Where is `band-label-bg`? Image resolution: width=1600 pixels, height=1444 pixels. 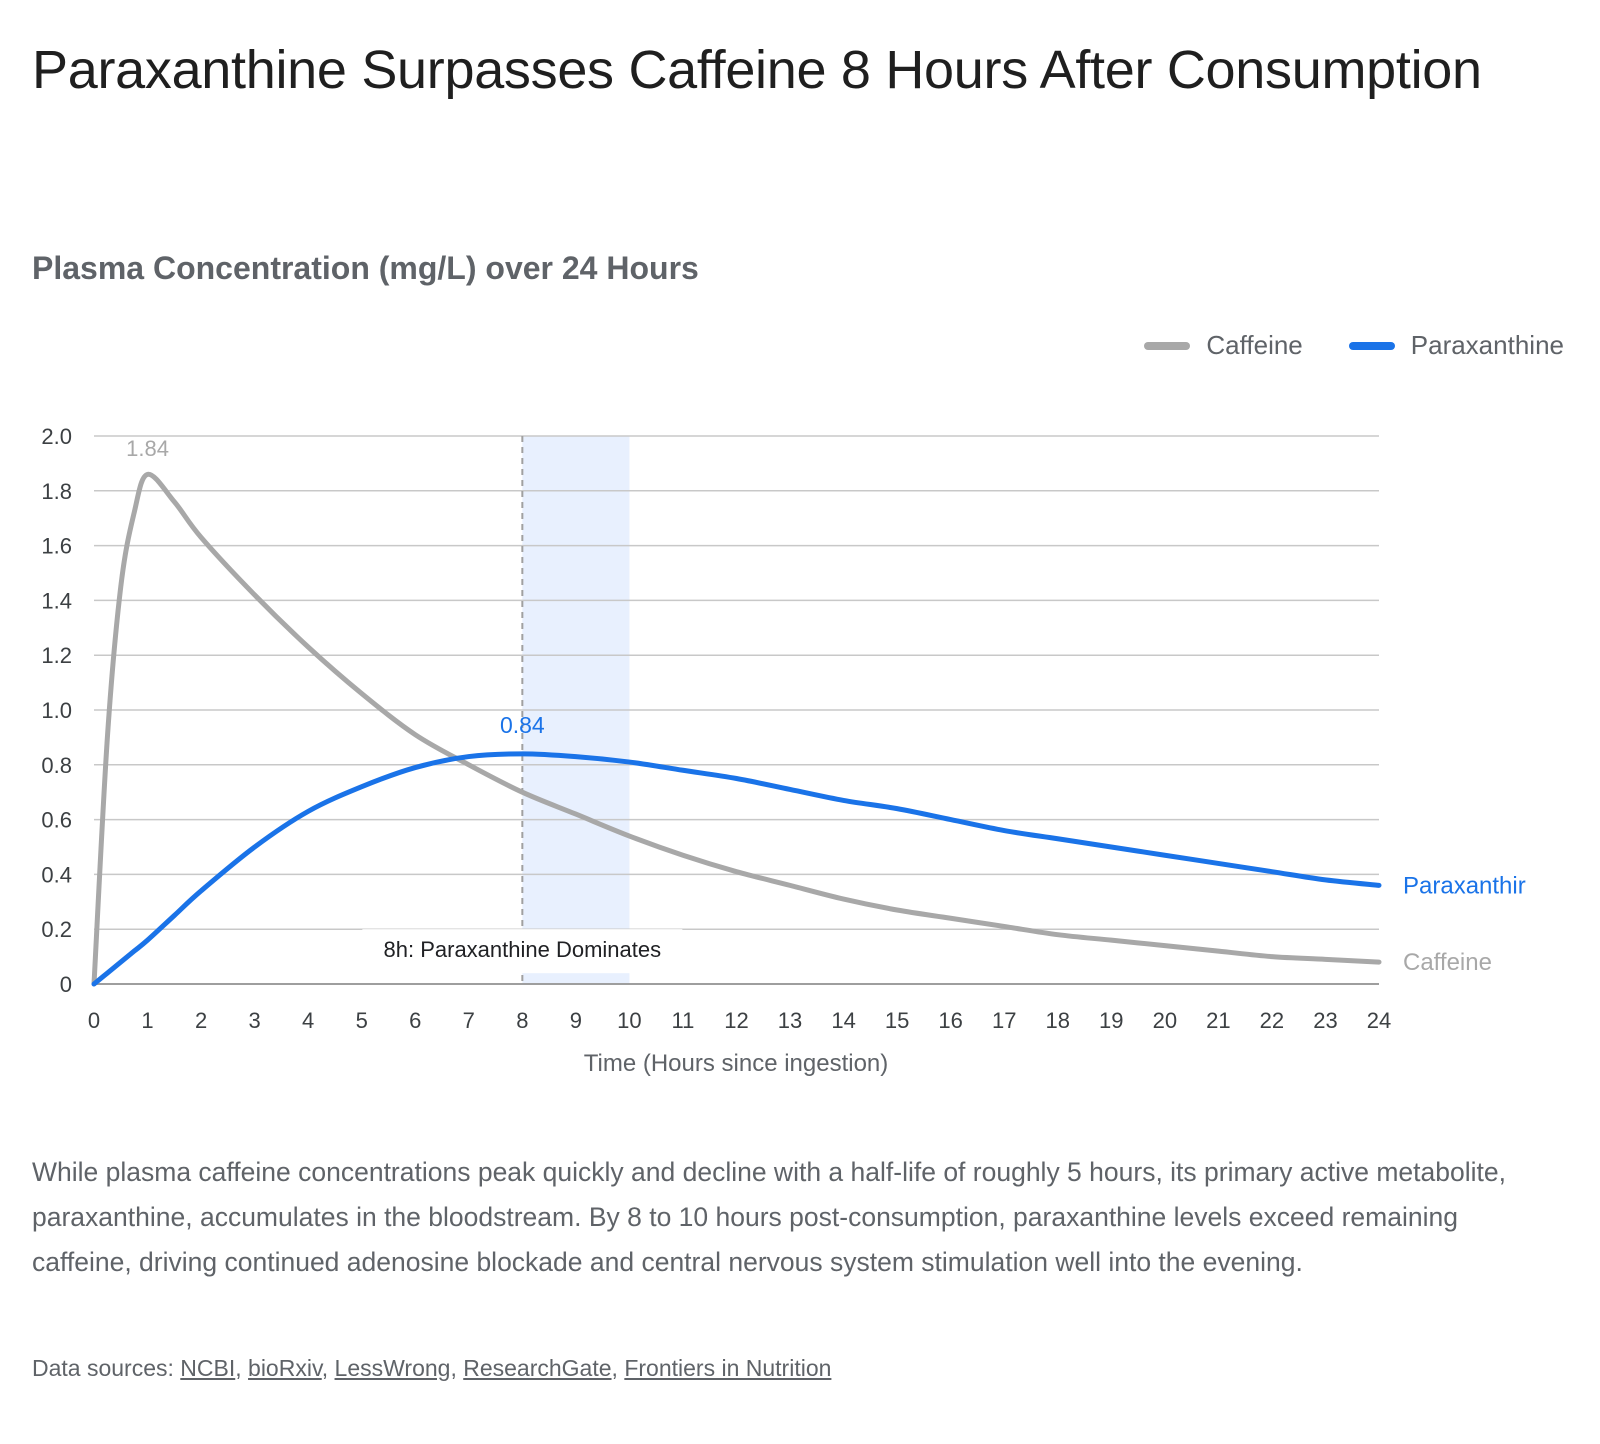 band-label-bg is located at coordinates (522, 951).